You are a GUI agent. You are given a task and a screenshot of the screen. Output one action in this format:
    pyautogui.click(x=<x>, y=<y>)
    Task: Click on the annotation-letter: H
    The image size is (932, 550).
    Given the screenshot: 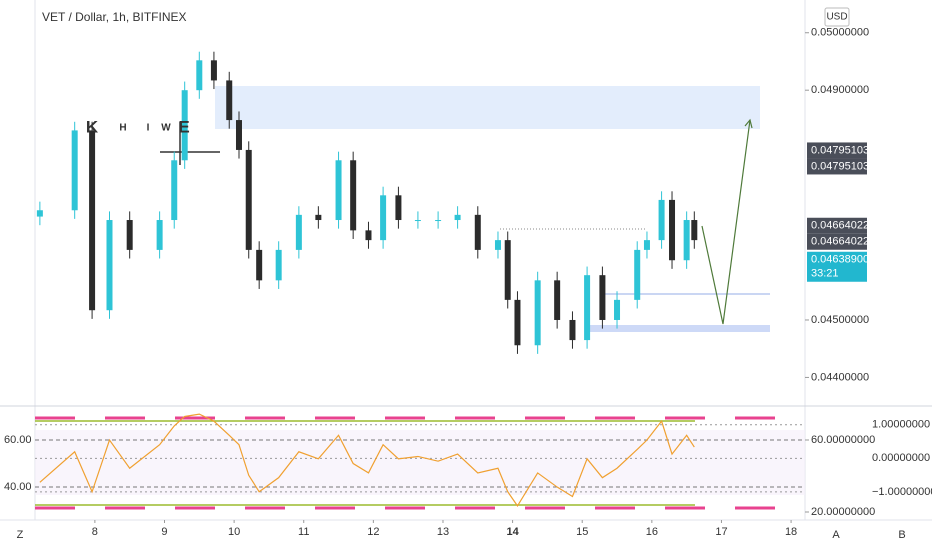 What is the action you would take?
    pyautogui.click(x=122, y=128)
    